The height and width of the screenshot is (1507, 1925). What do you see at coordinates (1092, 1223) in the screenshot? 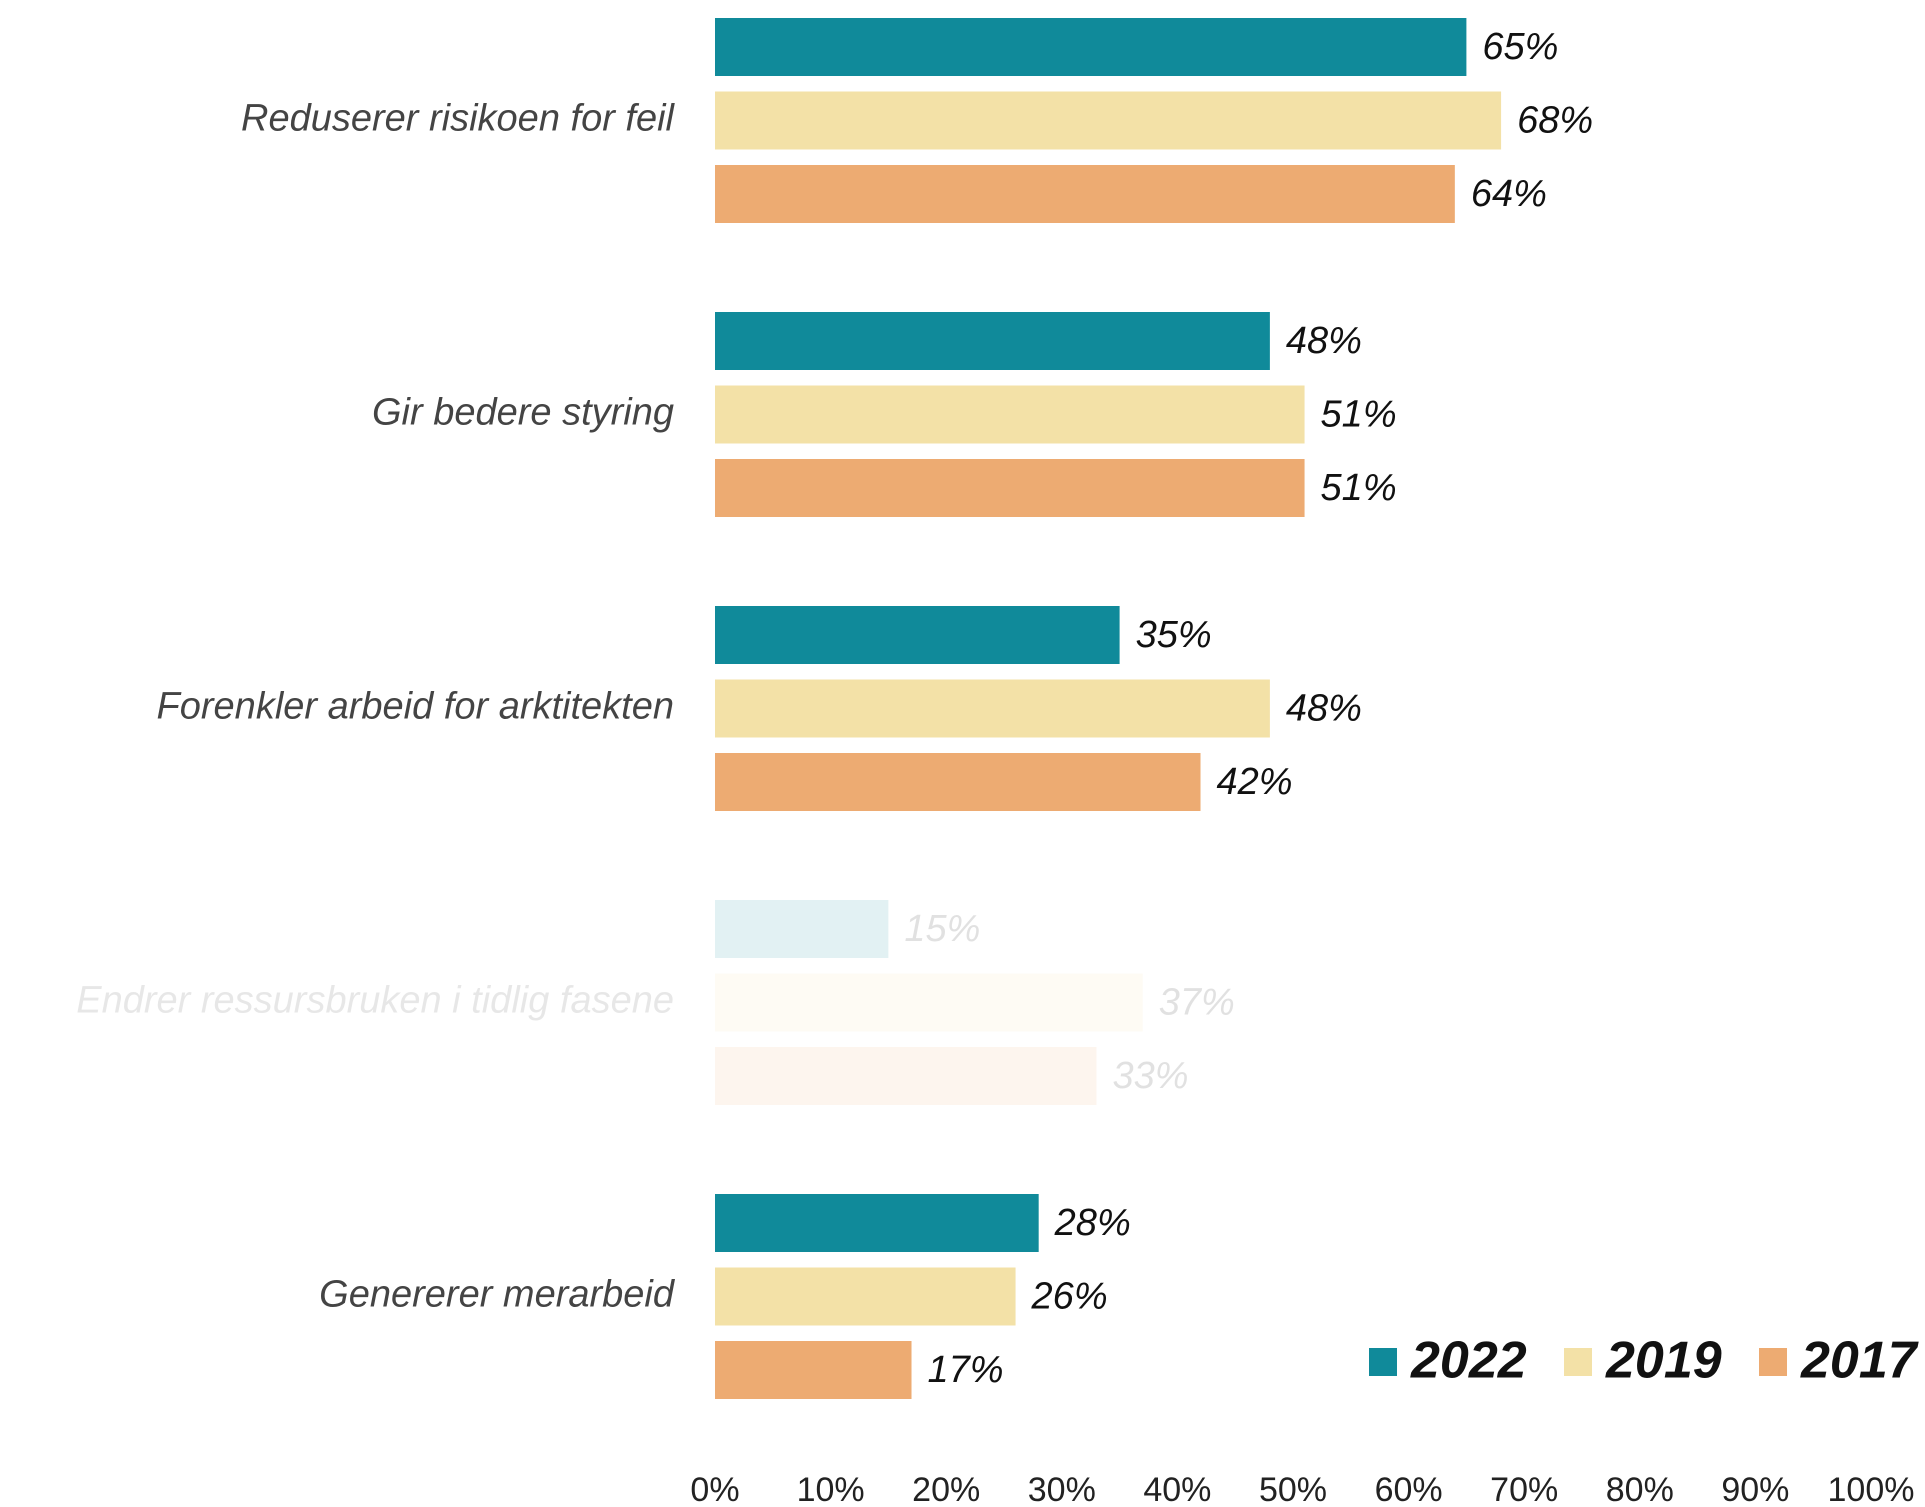
I see `value-label: 28%` at bounding box center [1092, 1223].